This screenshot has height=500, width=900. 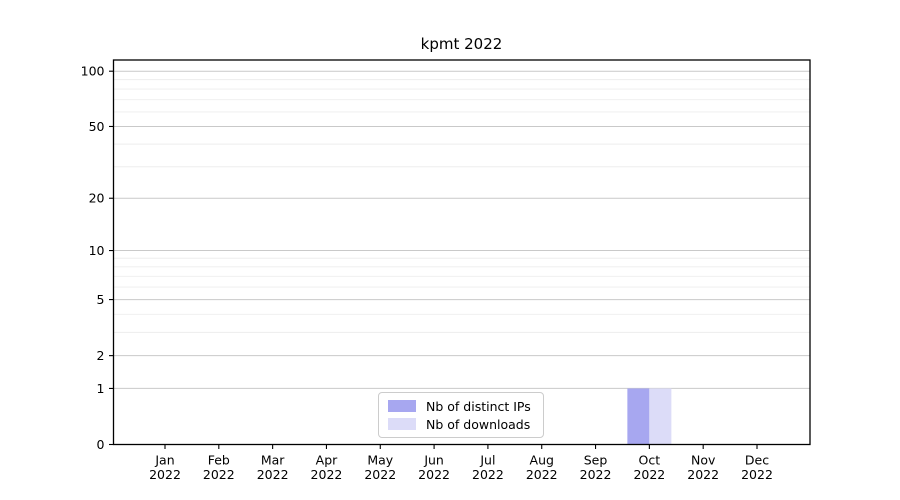 I want to click on chart-title: kpmt 2022, so click(x=461, y=44).